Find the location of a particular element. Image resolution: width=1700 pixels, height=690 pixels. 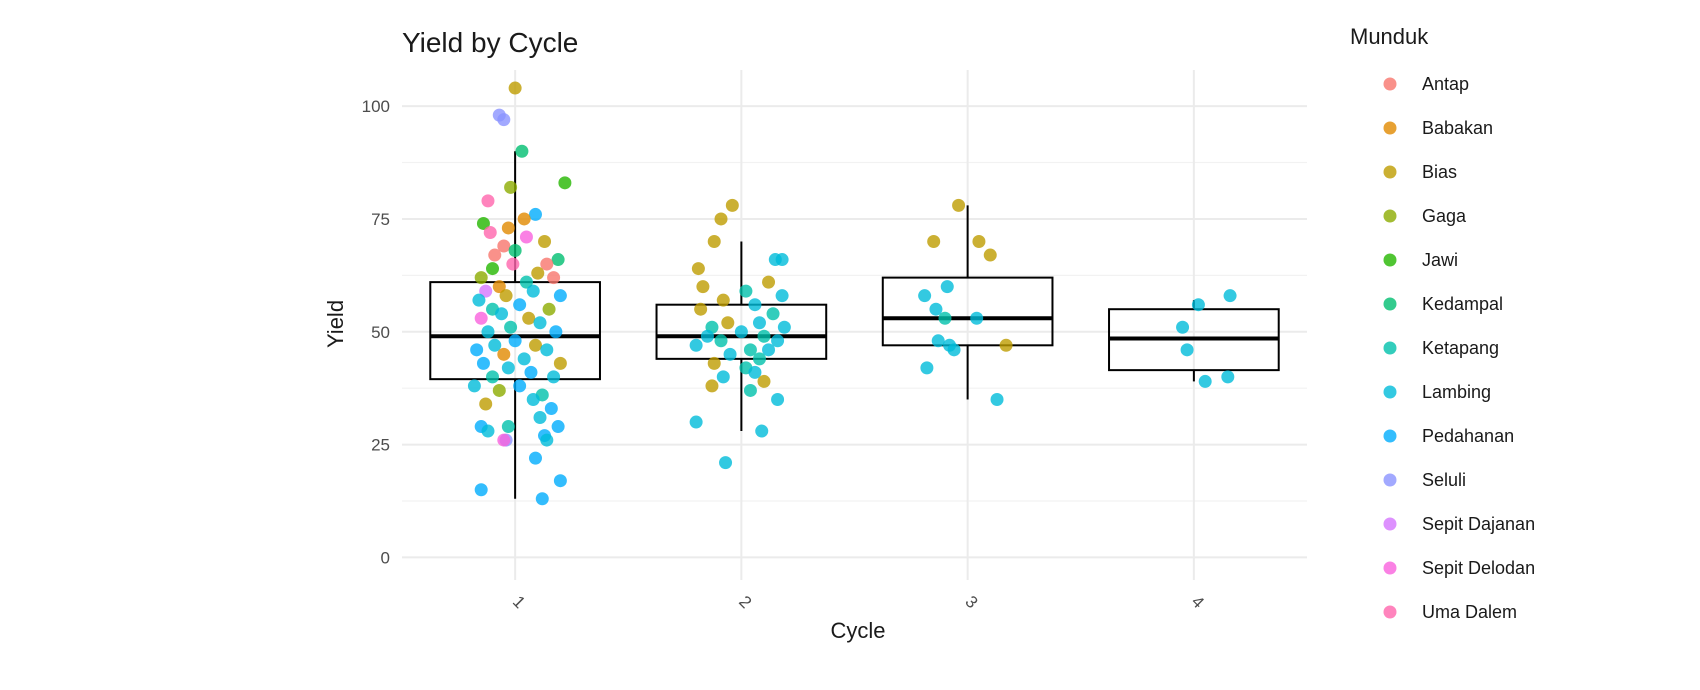

y-tick-label: 50 is located at coordinates (380, 332).